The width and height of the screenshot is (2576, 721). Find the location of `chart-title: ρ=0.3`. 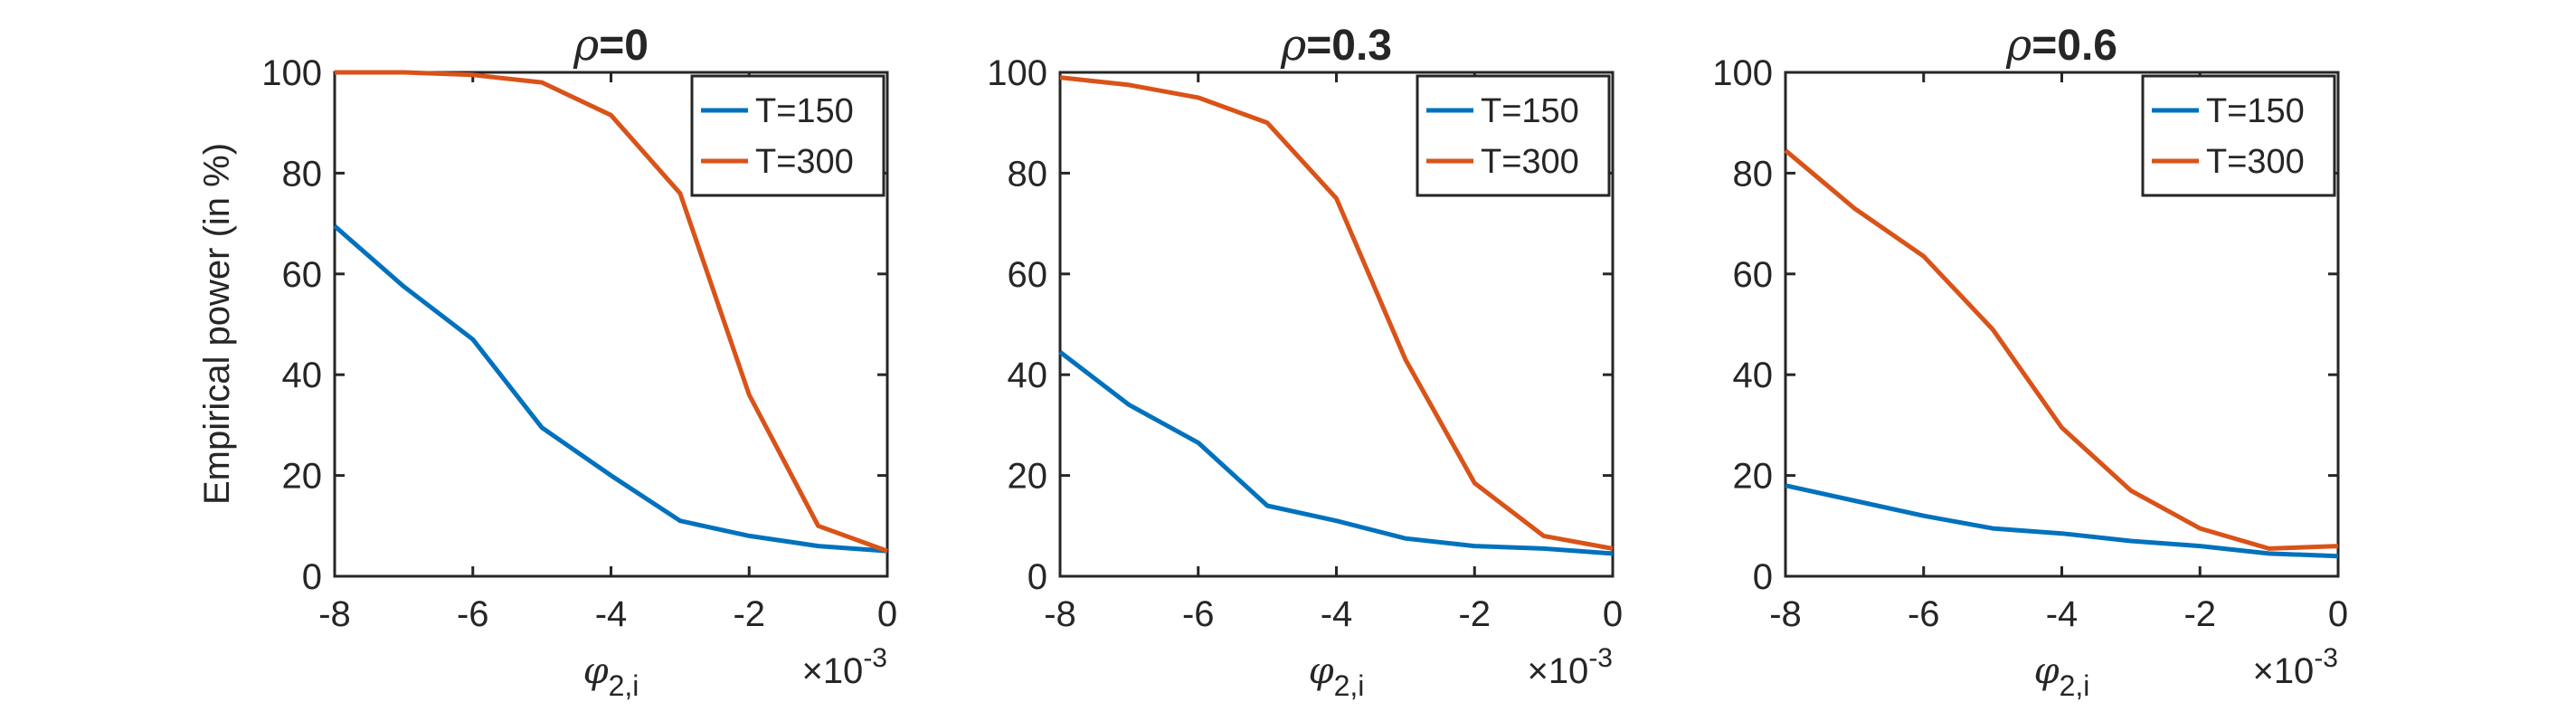

chart-title: ρ=0.3 is located at coordinates (1336, 45).